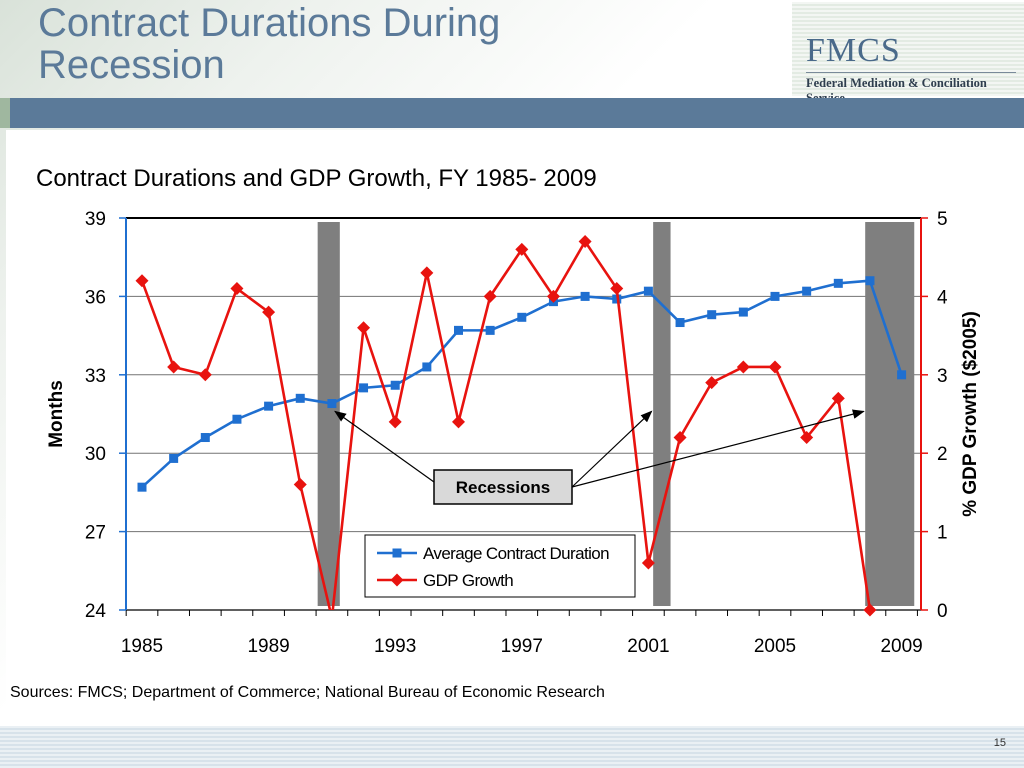 This screenshot has width=1024, height=768. What do you see at coordinates (395, 646) in the screenshot?
I see `x-tick-label: 1993` at bounding box center [395, 646].